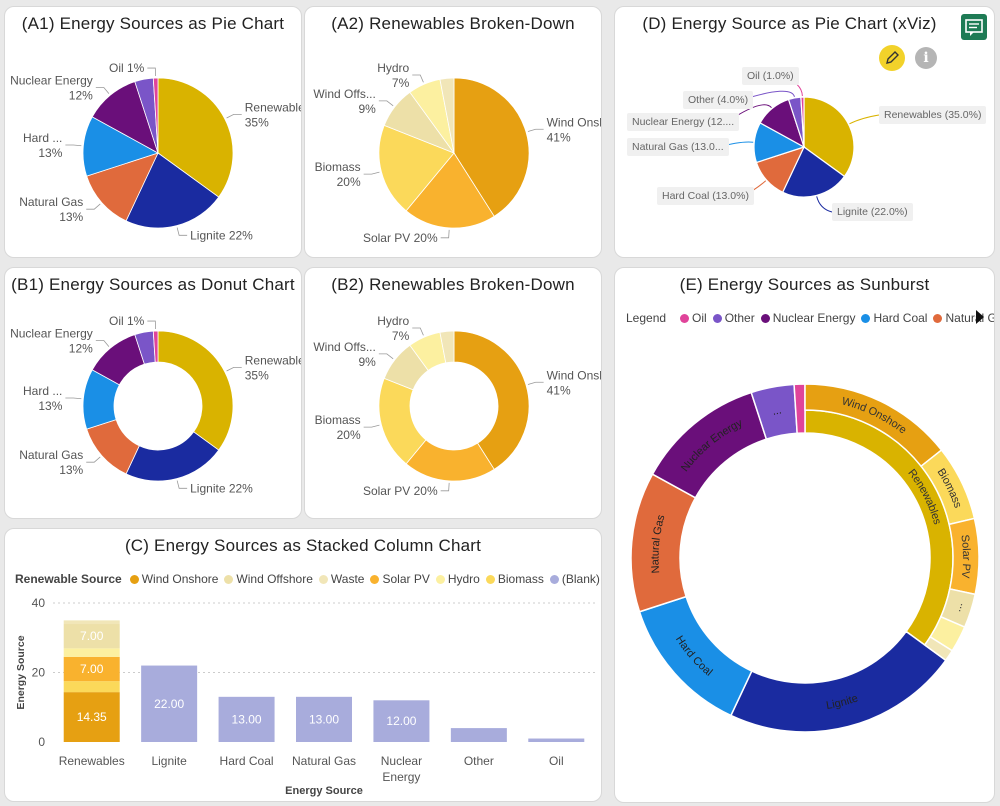  What do you see at coordinates (401, 336) in the screenshot?
I see `slice-percent-hydro: 7%` at bounding box center [401, 336].